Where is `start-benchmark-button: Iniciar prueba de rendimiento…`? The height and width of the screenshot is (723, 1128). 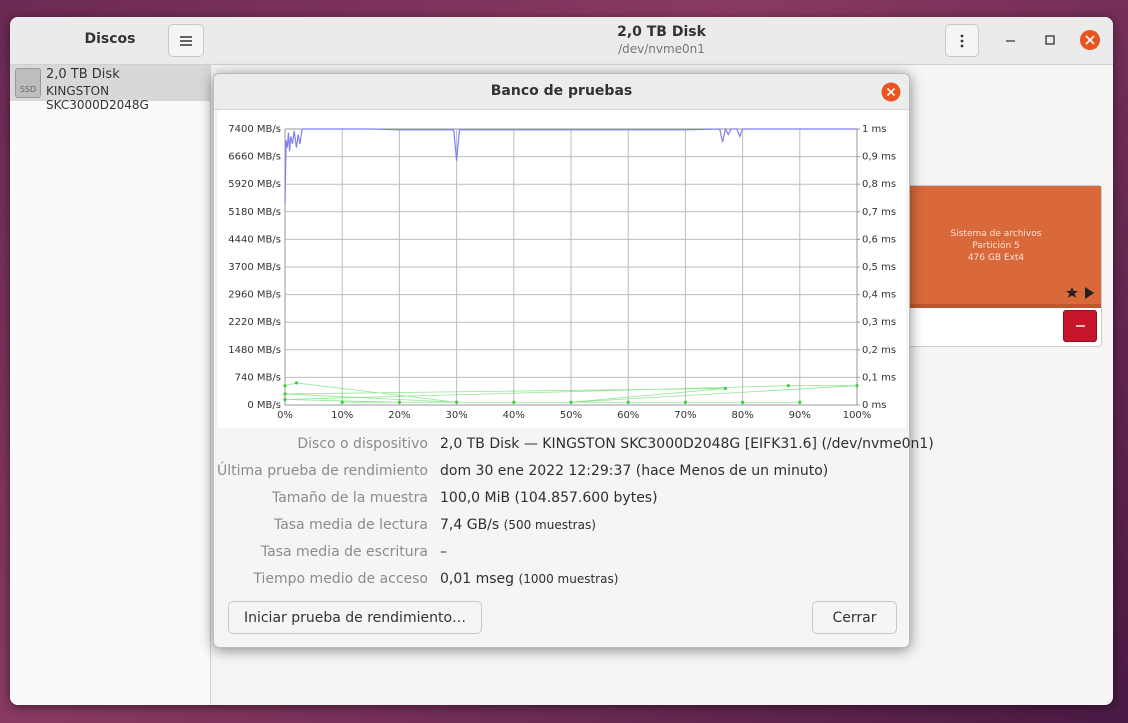 start-benchmark-button: Iniciar prueba de rendimiento… is located at coordinates (355, 617).